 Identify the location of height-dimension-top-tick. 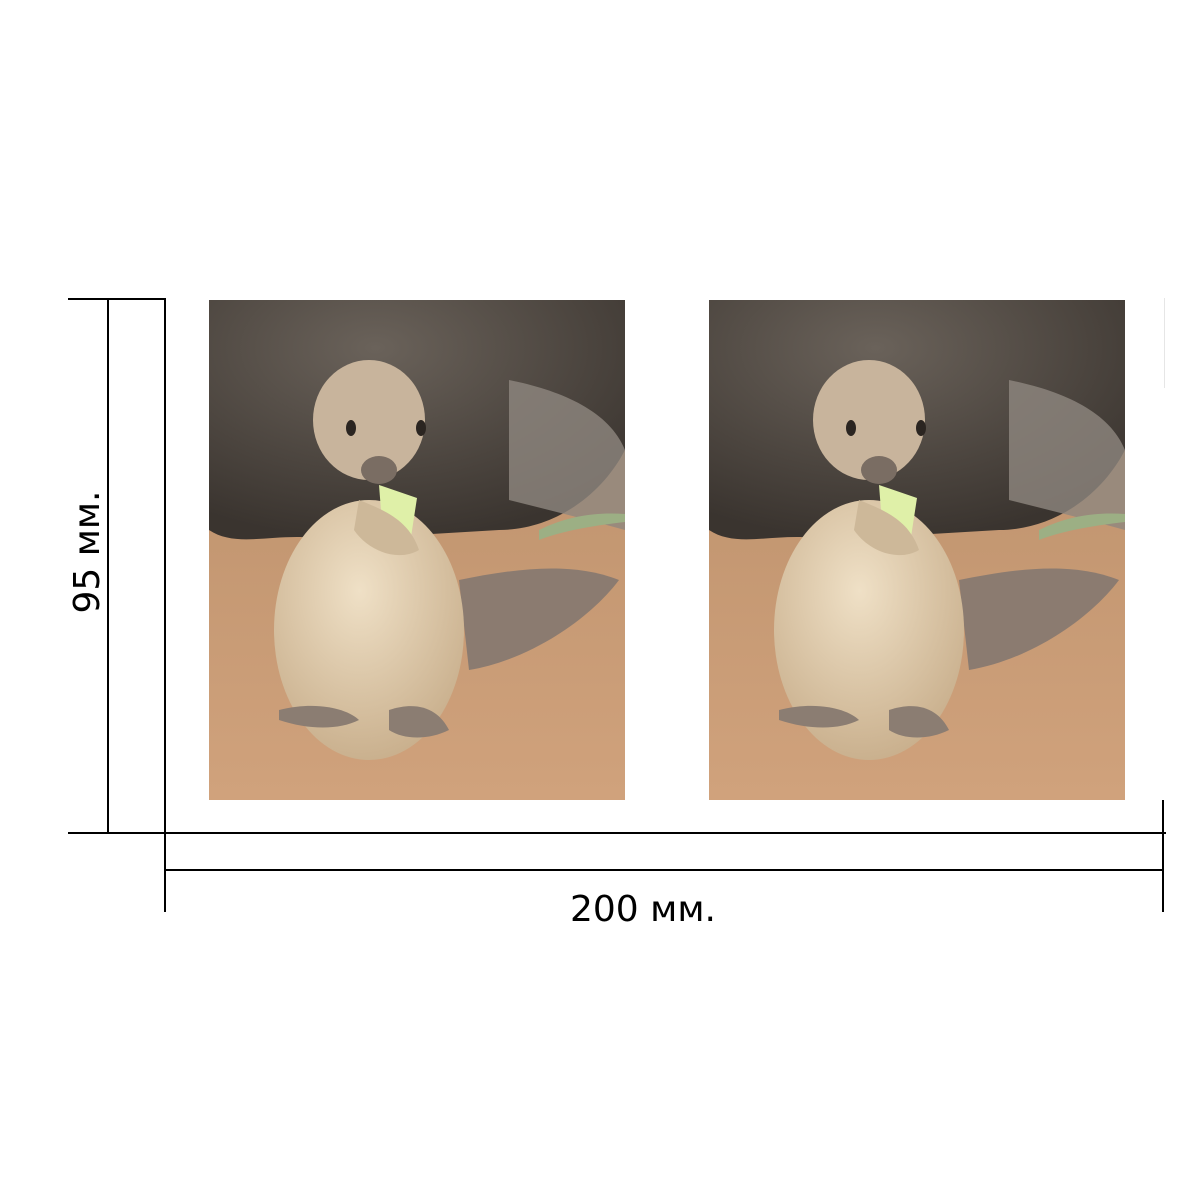
(117, 299).